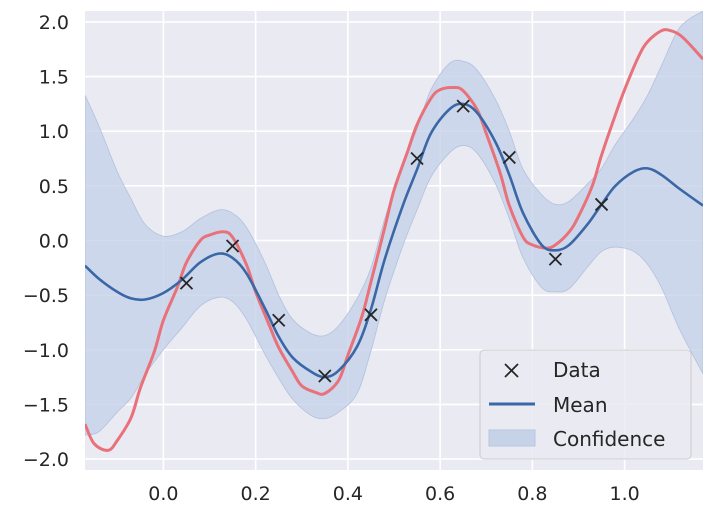  What do you see at coordinates (46, 351) in the screenshot?
I see `y-tick-label: −1.0` at bounding box center [46, 351].